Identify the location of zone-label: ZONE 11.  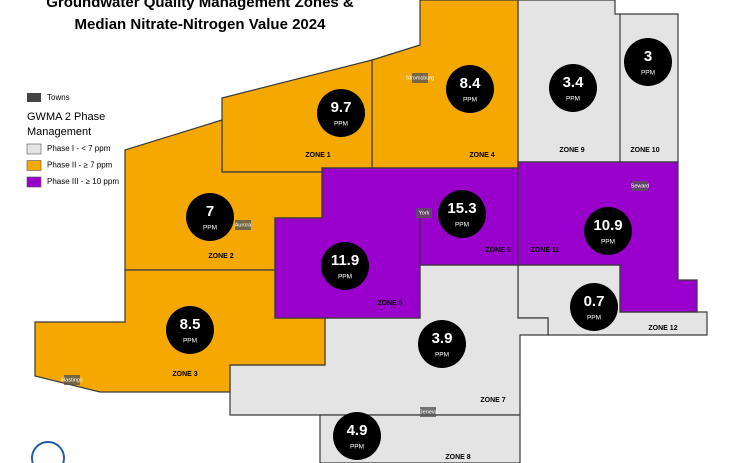
(545, 250).